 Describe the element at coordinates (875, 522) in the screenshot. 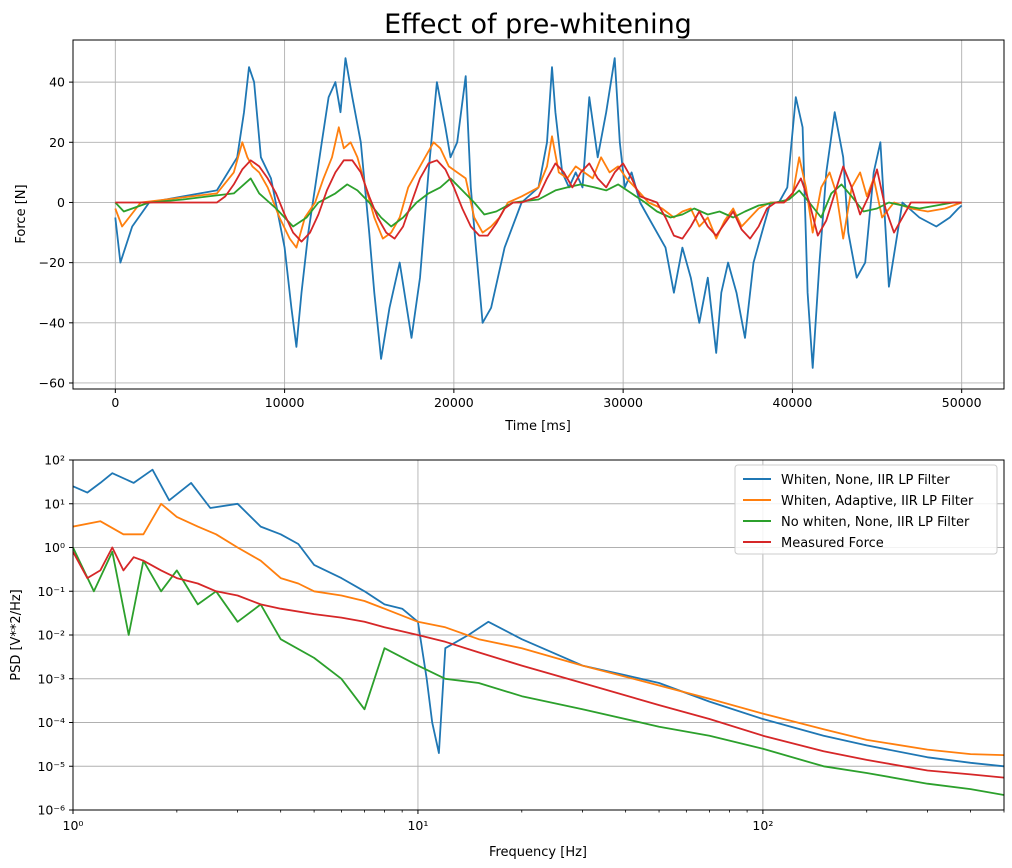

I see `legend-label-no-whiten: No whiten, None, IIR LP Filter` at that location.